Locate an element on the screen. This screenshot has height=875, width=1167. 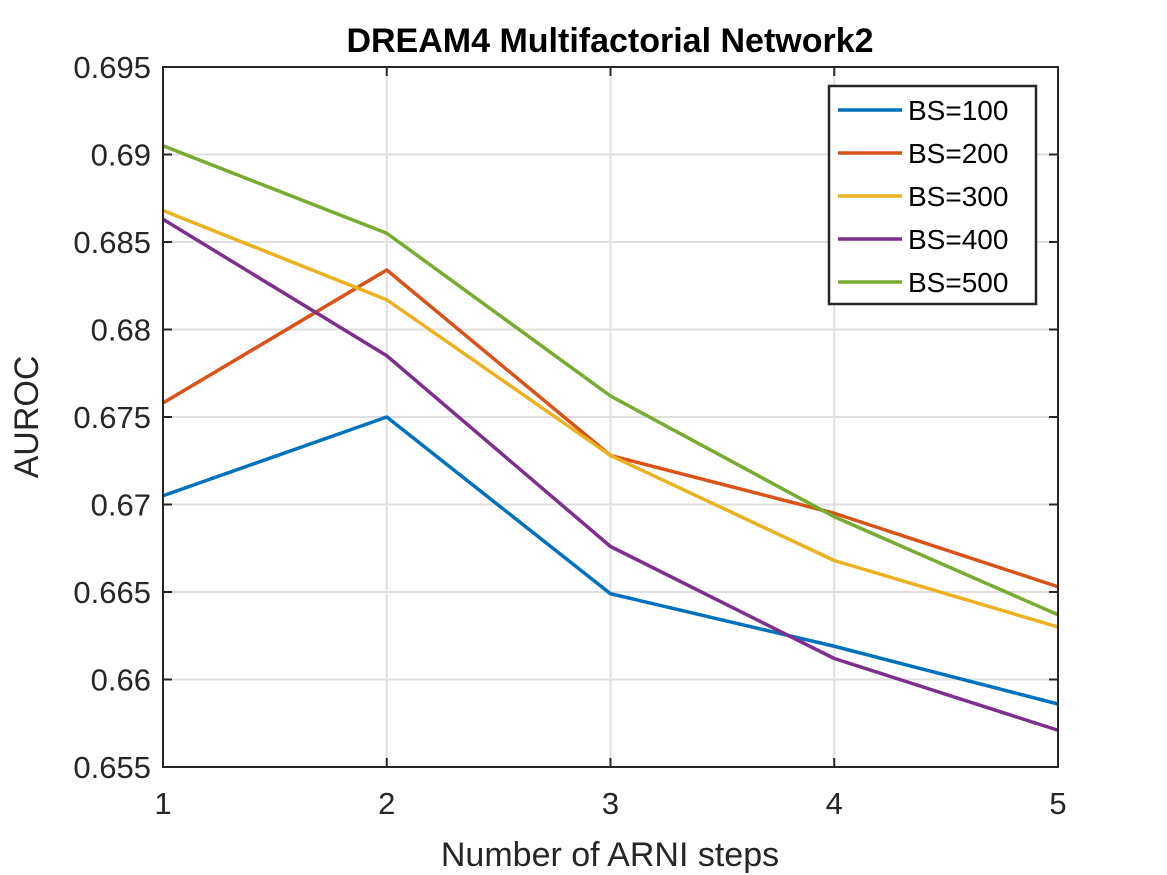
x-axis-label: Number of ARNI steps is located at coordinates (610, 855).